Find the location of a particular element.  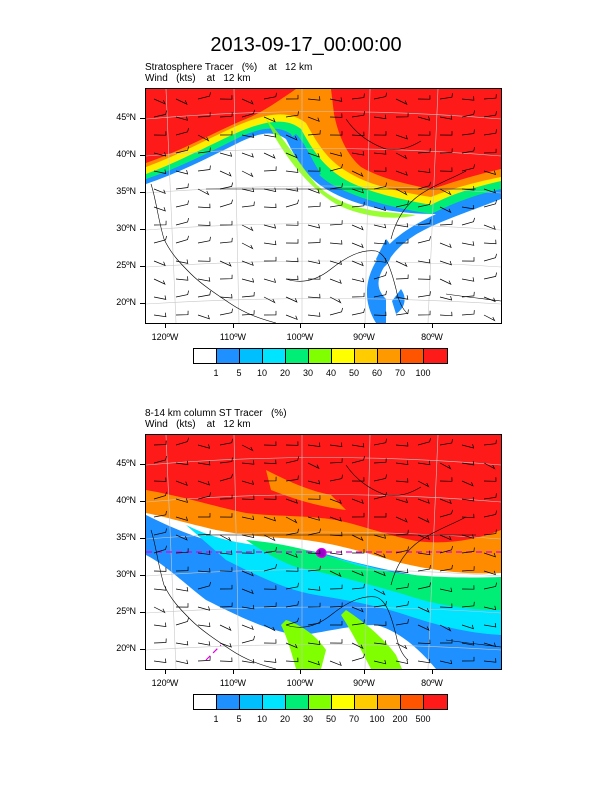

lat-label-20n: 20ºN is located at coordinates (126, 648).